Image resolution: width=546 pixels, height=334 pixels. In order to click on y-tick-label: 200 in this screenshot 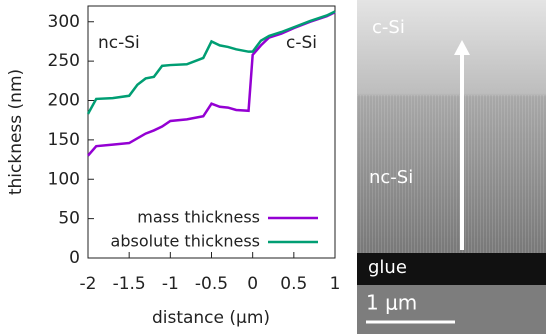, I will do `click(64, 101)`.